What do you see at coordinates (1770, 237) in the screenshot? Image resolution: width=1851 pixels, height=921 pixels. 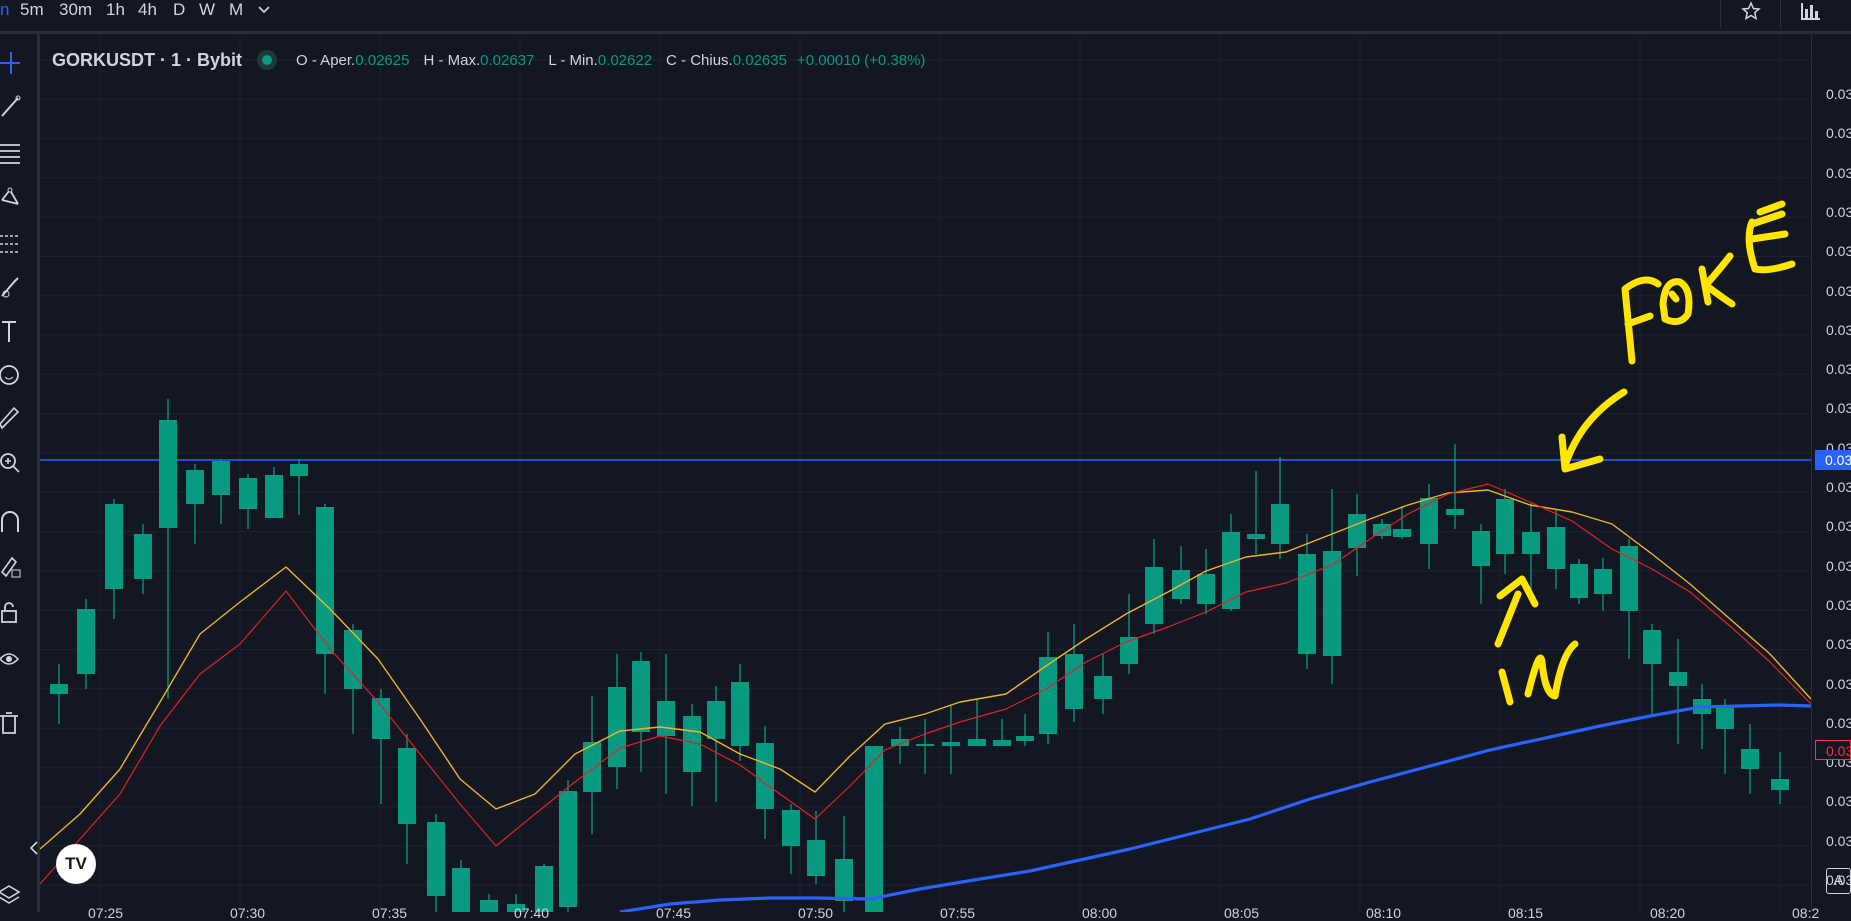 I see `annotation-fake-e` at bounding box center [1770, 237].